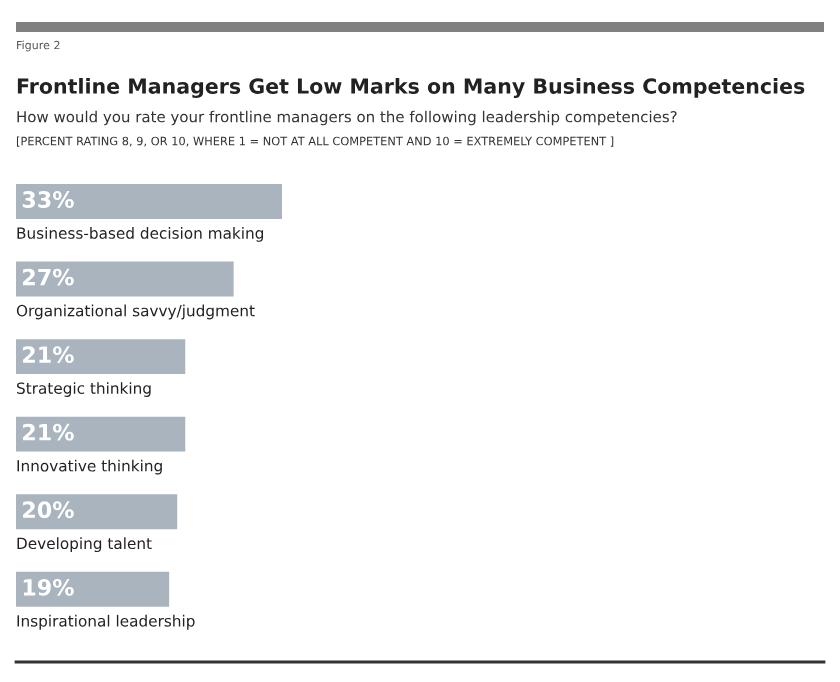  What do you see at coordinates (411, 88) in the screenshot?
I see `text: Frontline Managers Get Low Marks on Many Business Competencies` at bounding box center [411, 88].